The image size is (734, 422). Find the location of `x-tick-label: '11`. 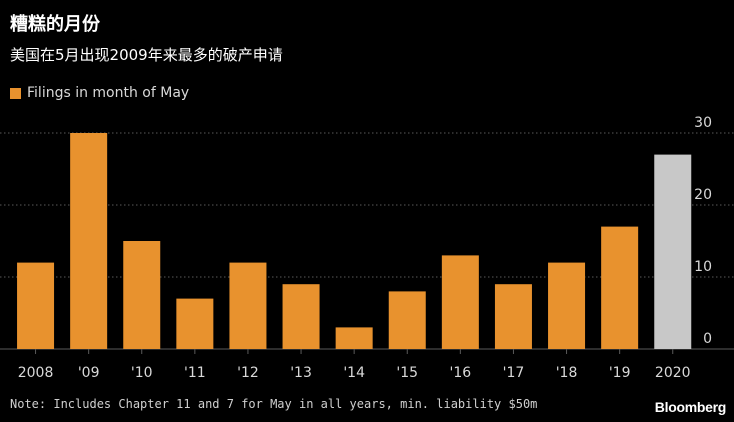

x-tick-label: '11 is located at coordinates (195, 373).